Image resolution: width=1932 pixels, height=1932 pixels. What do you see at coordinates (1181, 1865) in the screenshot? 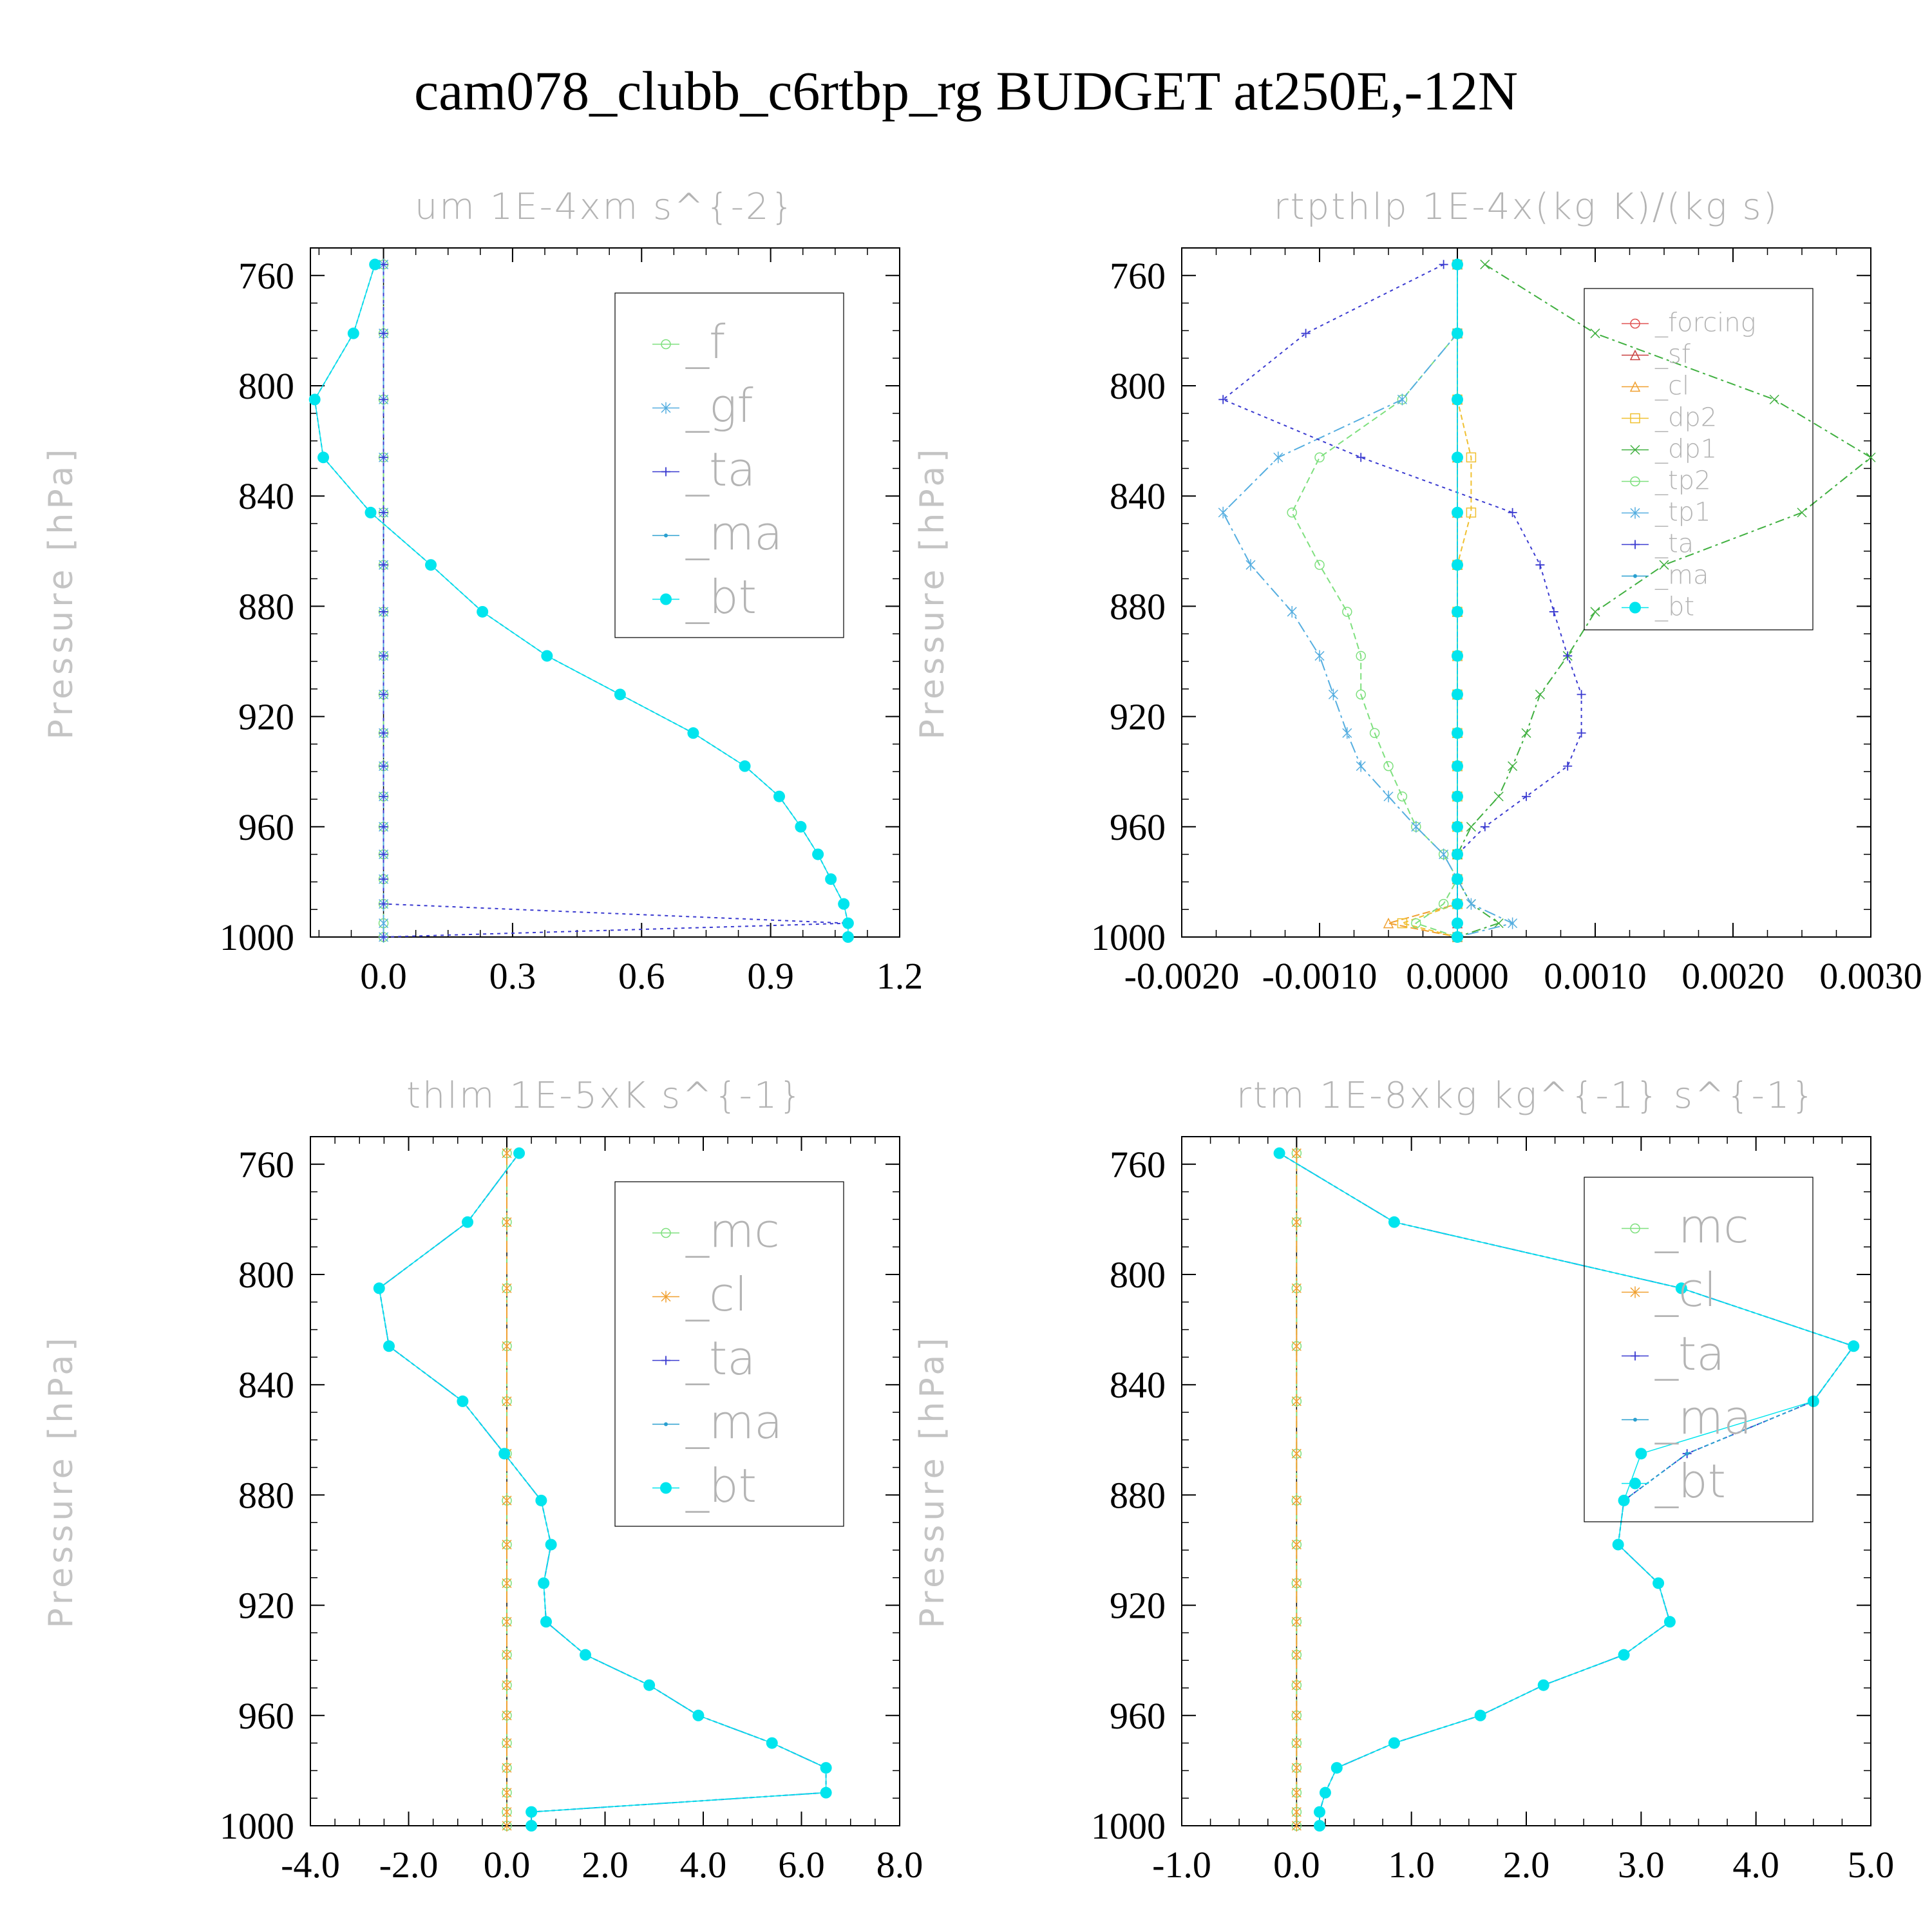
I see `x-tick-label: -1.0` at bounding box center [1181, 1865].